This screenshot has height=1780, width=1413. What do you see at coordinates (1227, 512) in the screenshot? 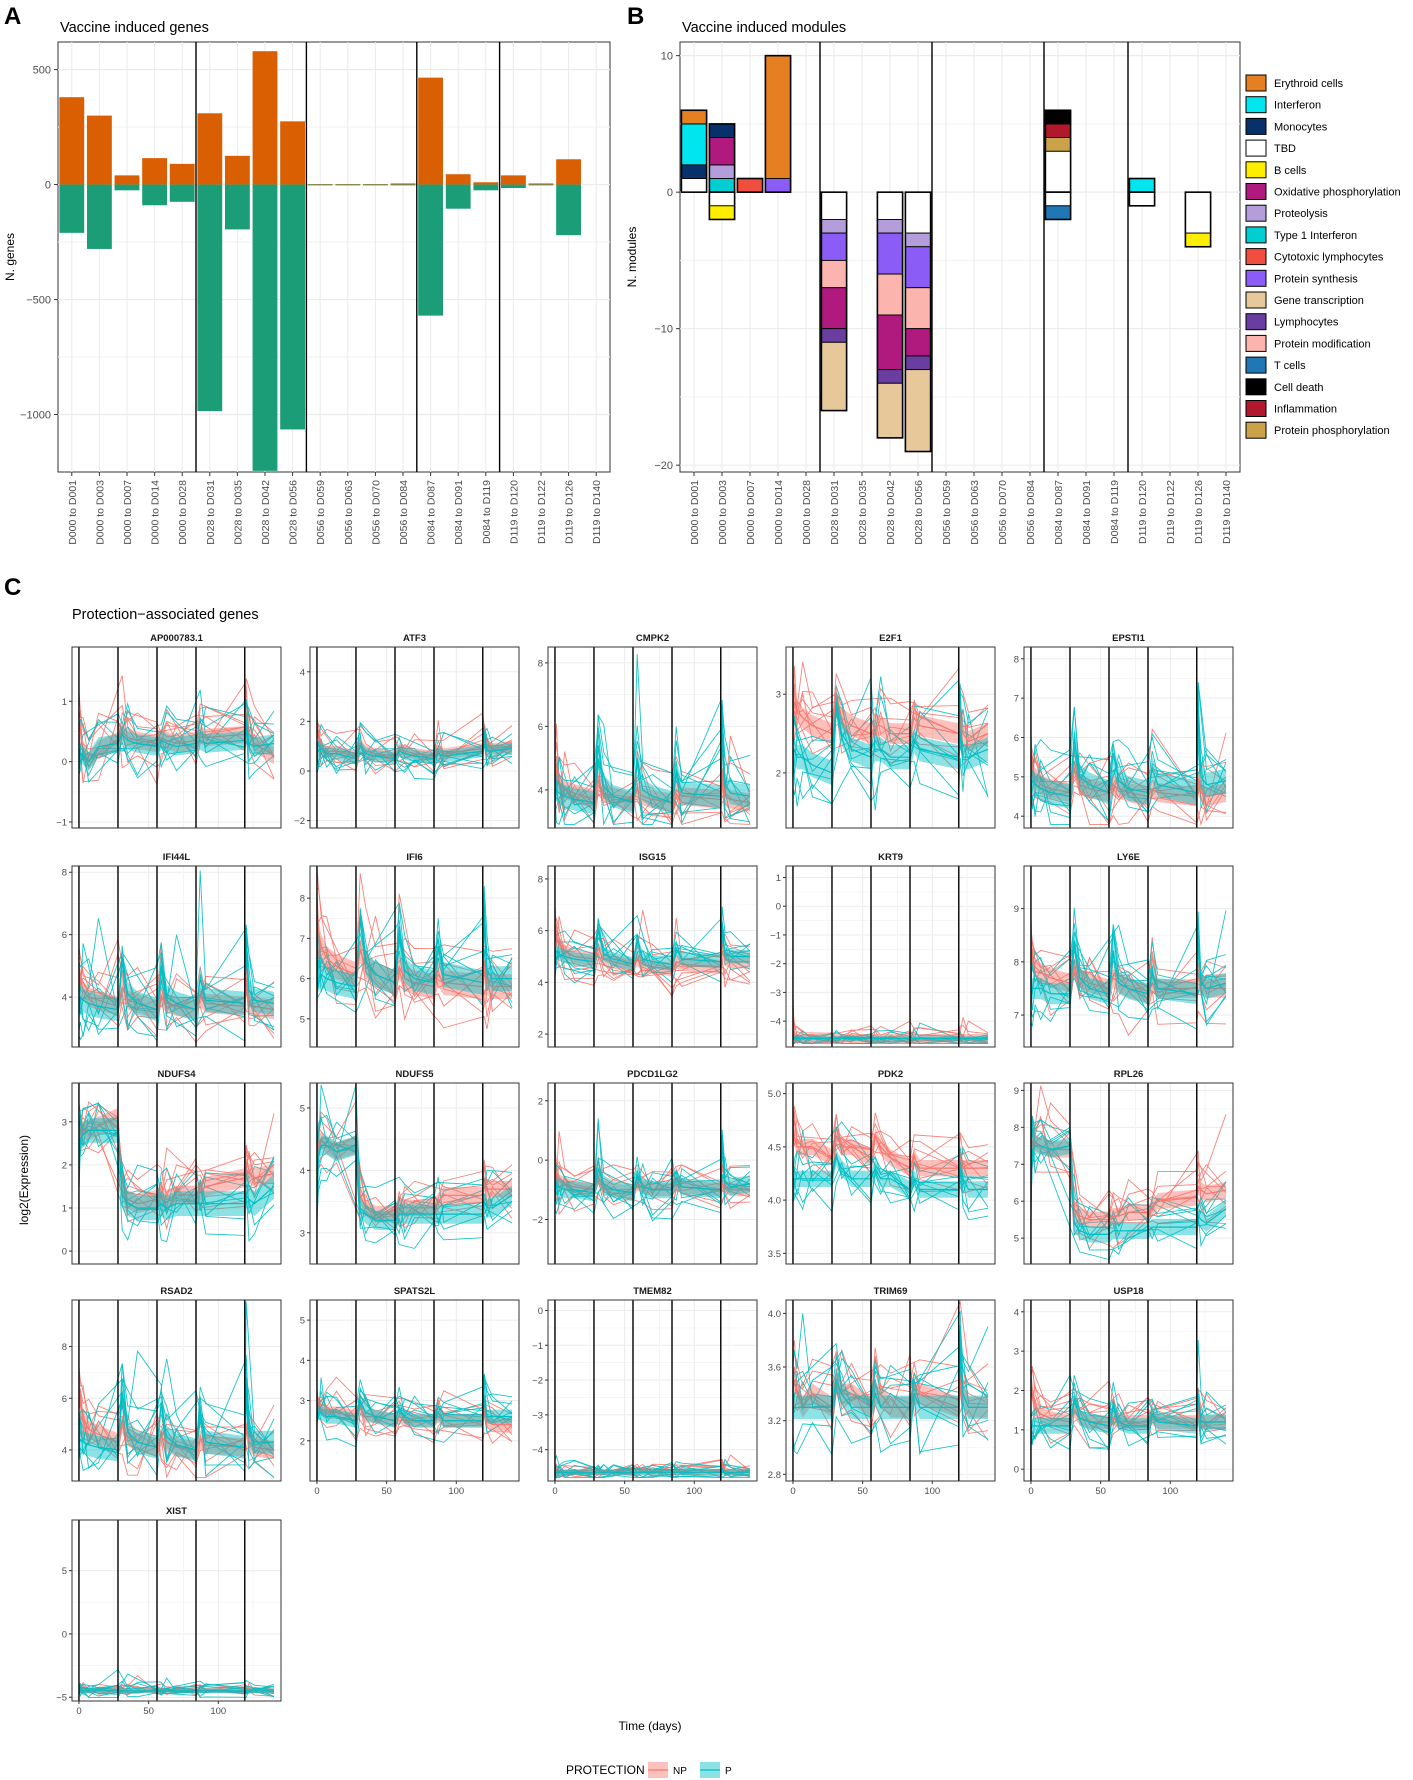
I see `x-tick-label: D119 to D140` at bounding box center [1227, 512].